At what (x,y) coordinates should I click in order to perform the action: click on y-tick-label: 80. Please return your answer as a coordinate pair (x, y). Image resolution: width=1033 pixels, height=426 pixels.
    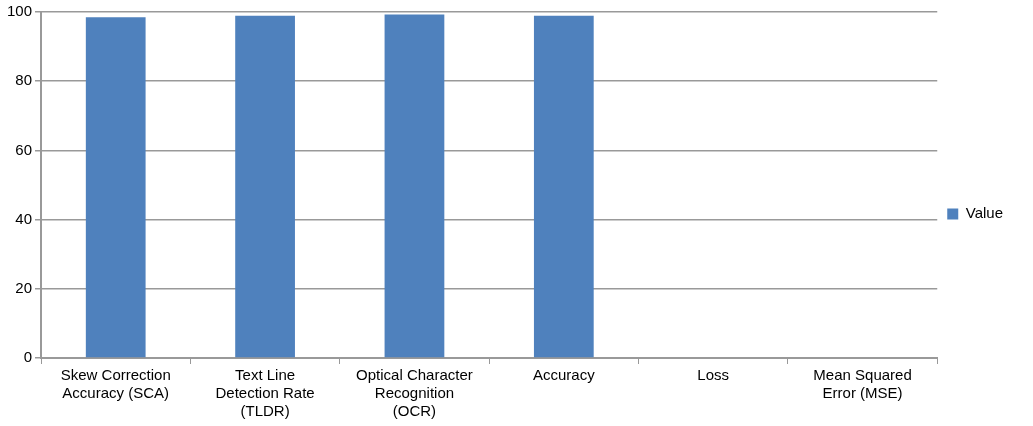
    Looking at the image, I should click on (24, 80).